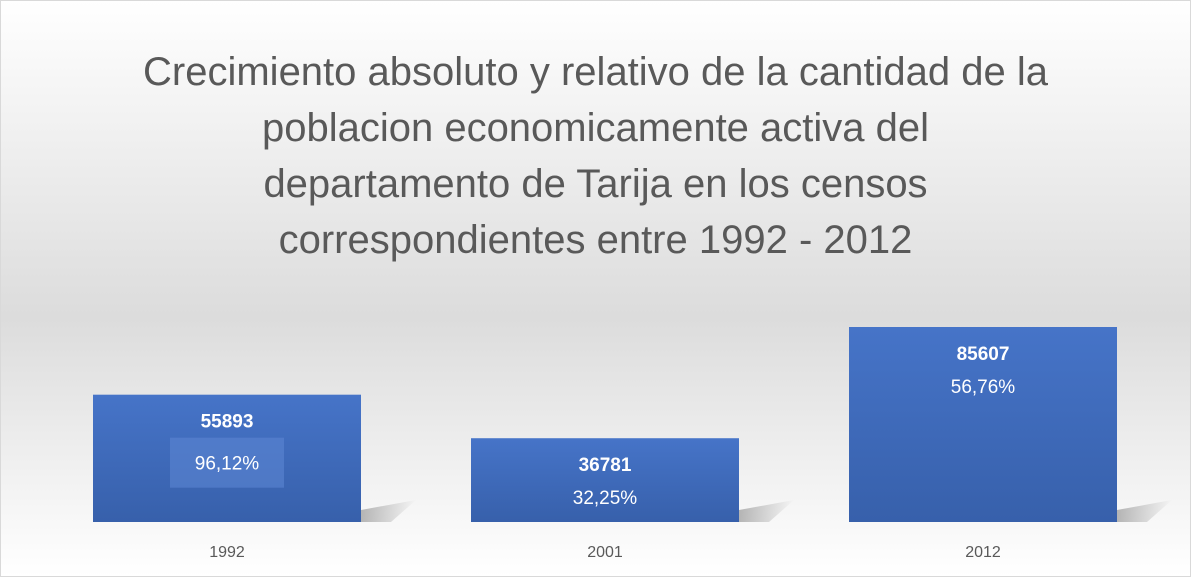 This screenshot has height=577, width=1191. What do you see at coordinates (983, 354) in the screenshot?
I see `data-label: 85607` at bounding box center [983, 354].